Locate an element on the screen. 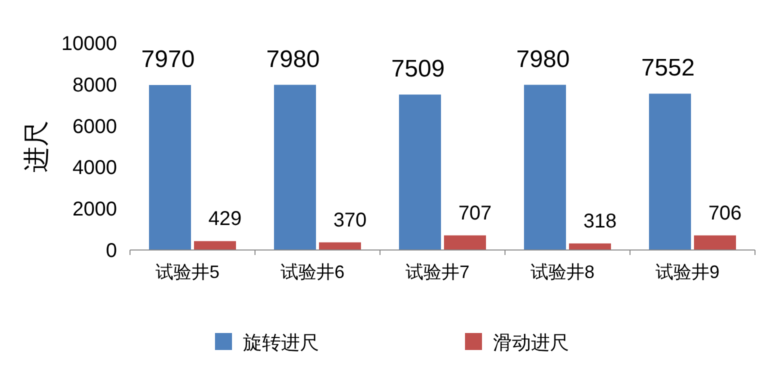 The width and height of the screenshot is (775, 388). data-label: 706 is located at coordinates (725, 213).